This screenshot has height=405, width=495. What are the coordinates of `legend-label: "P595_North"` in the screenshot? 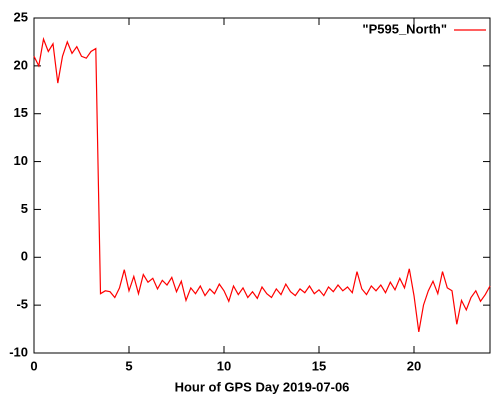 It's located at (404, 28).